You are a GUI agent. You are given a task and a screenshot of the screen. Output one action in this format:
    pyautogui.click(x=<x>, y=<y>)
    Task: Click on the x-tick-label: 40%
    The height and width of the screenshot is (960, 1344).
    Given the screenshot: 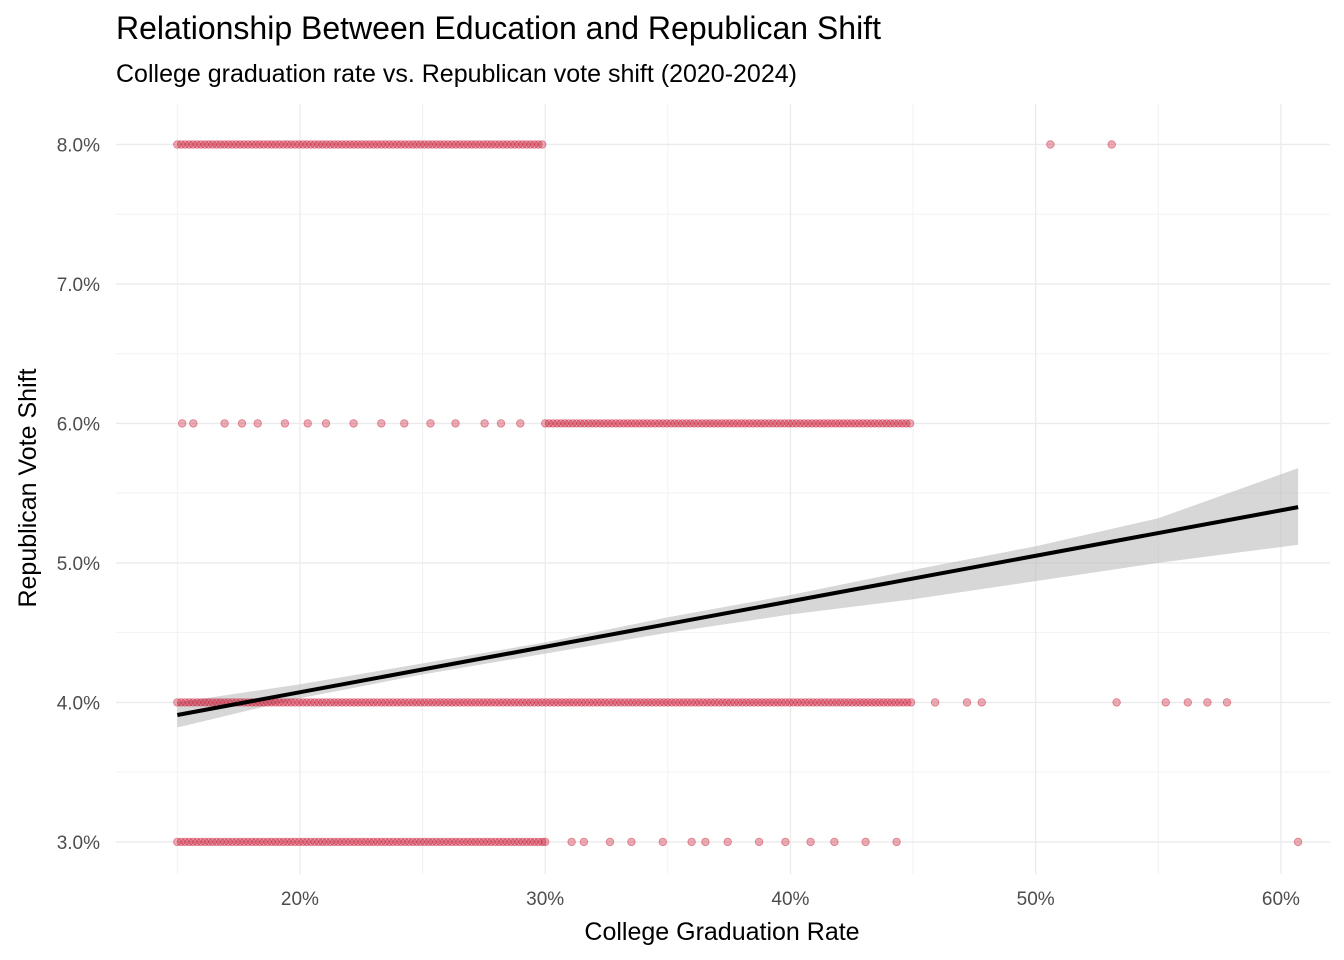 What is the action you would take?
    pyautogui.click(x=790, y=899)
    